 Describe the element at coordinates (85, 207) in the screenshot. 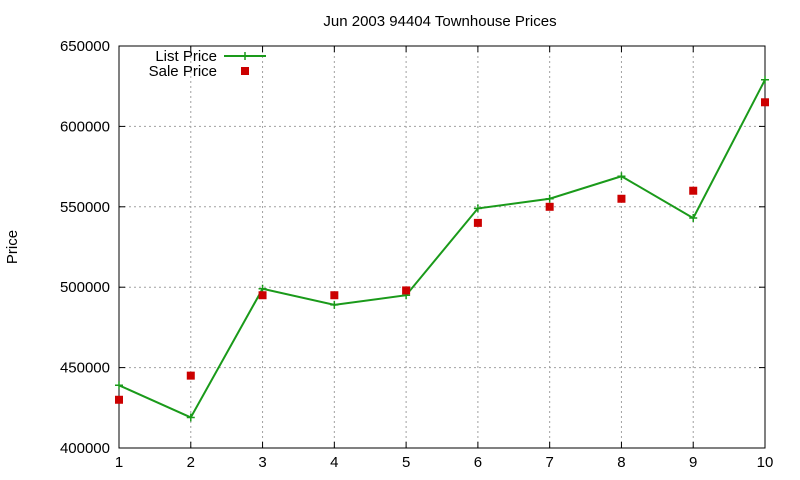

I see `y-tick-label: 550000` at that location.